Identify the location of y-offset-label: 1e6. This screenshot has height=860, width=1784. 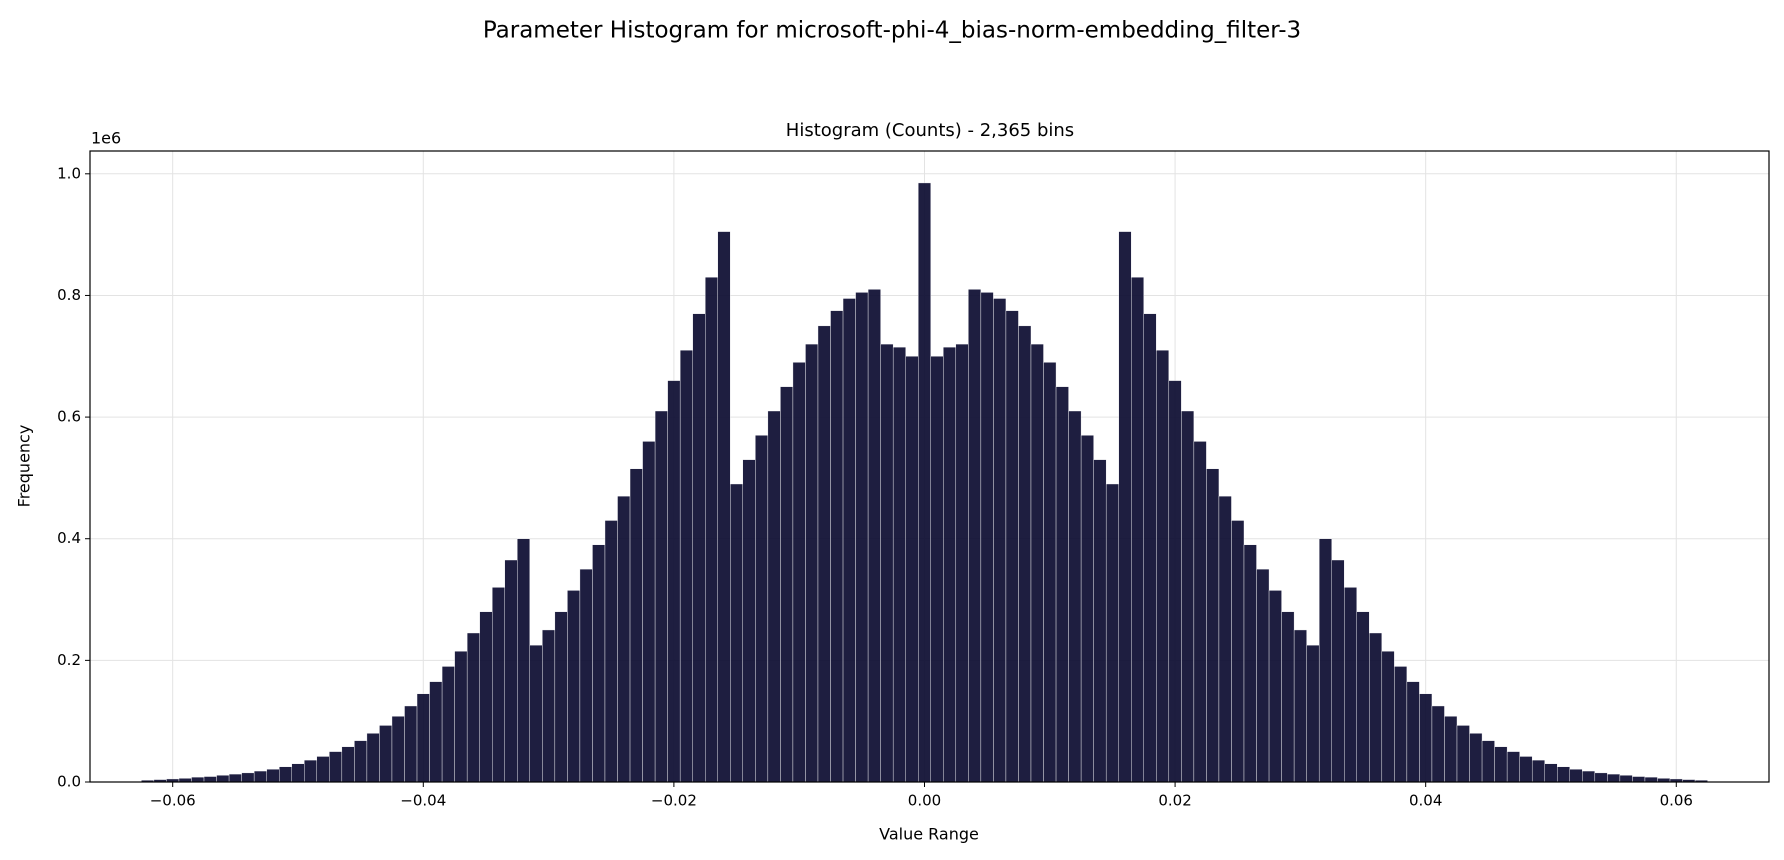
(106, 138).